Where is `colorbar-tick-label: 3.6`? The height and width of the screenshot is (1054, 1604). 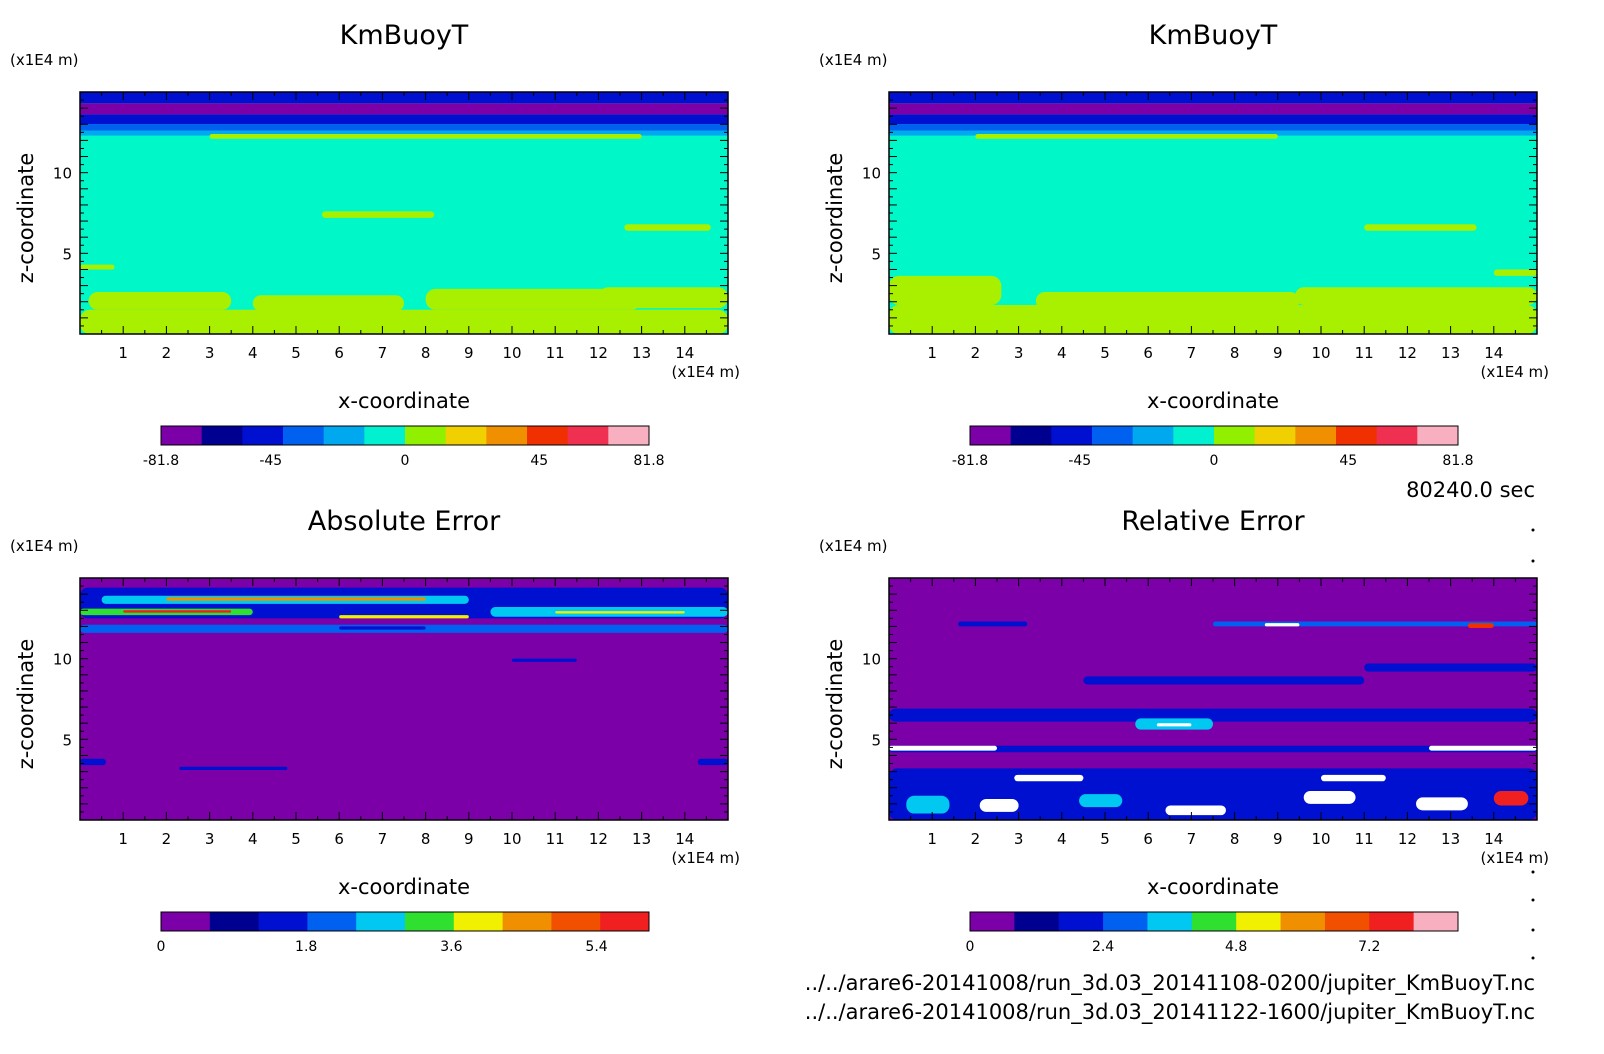
colorbar-tick-label: 3.6 is located at coordinates (451, 947).